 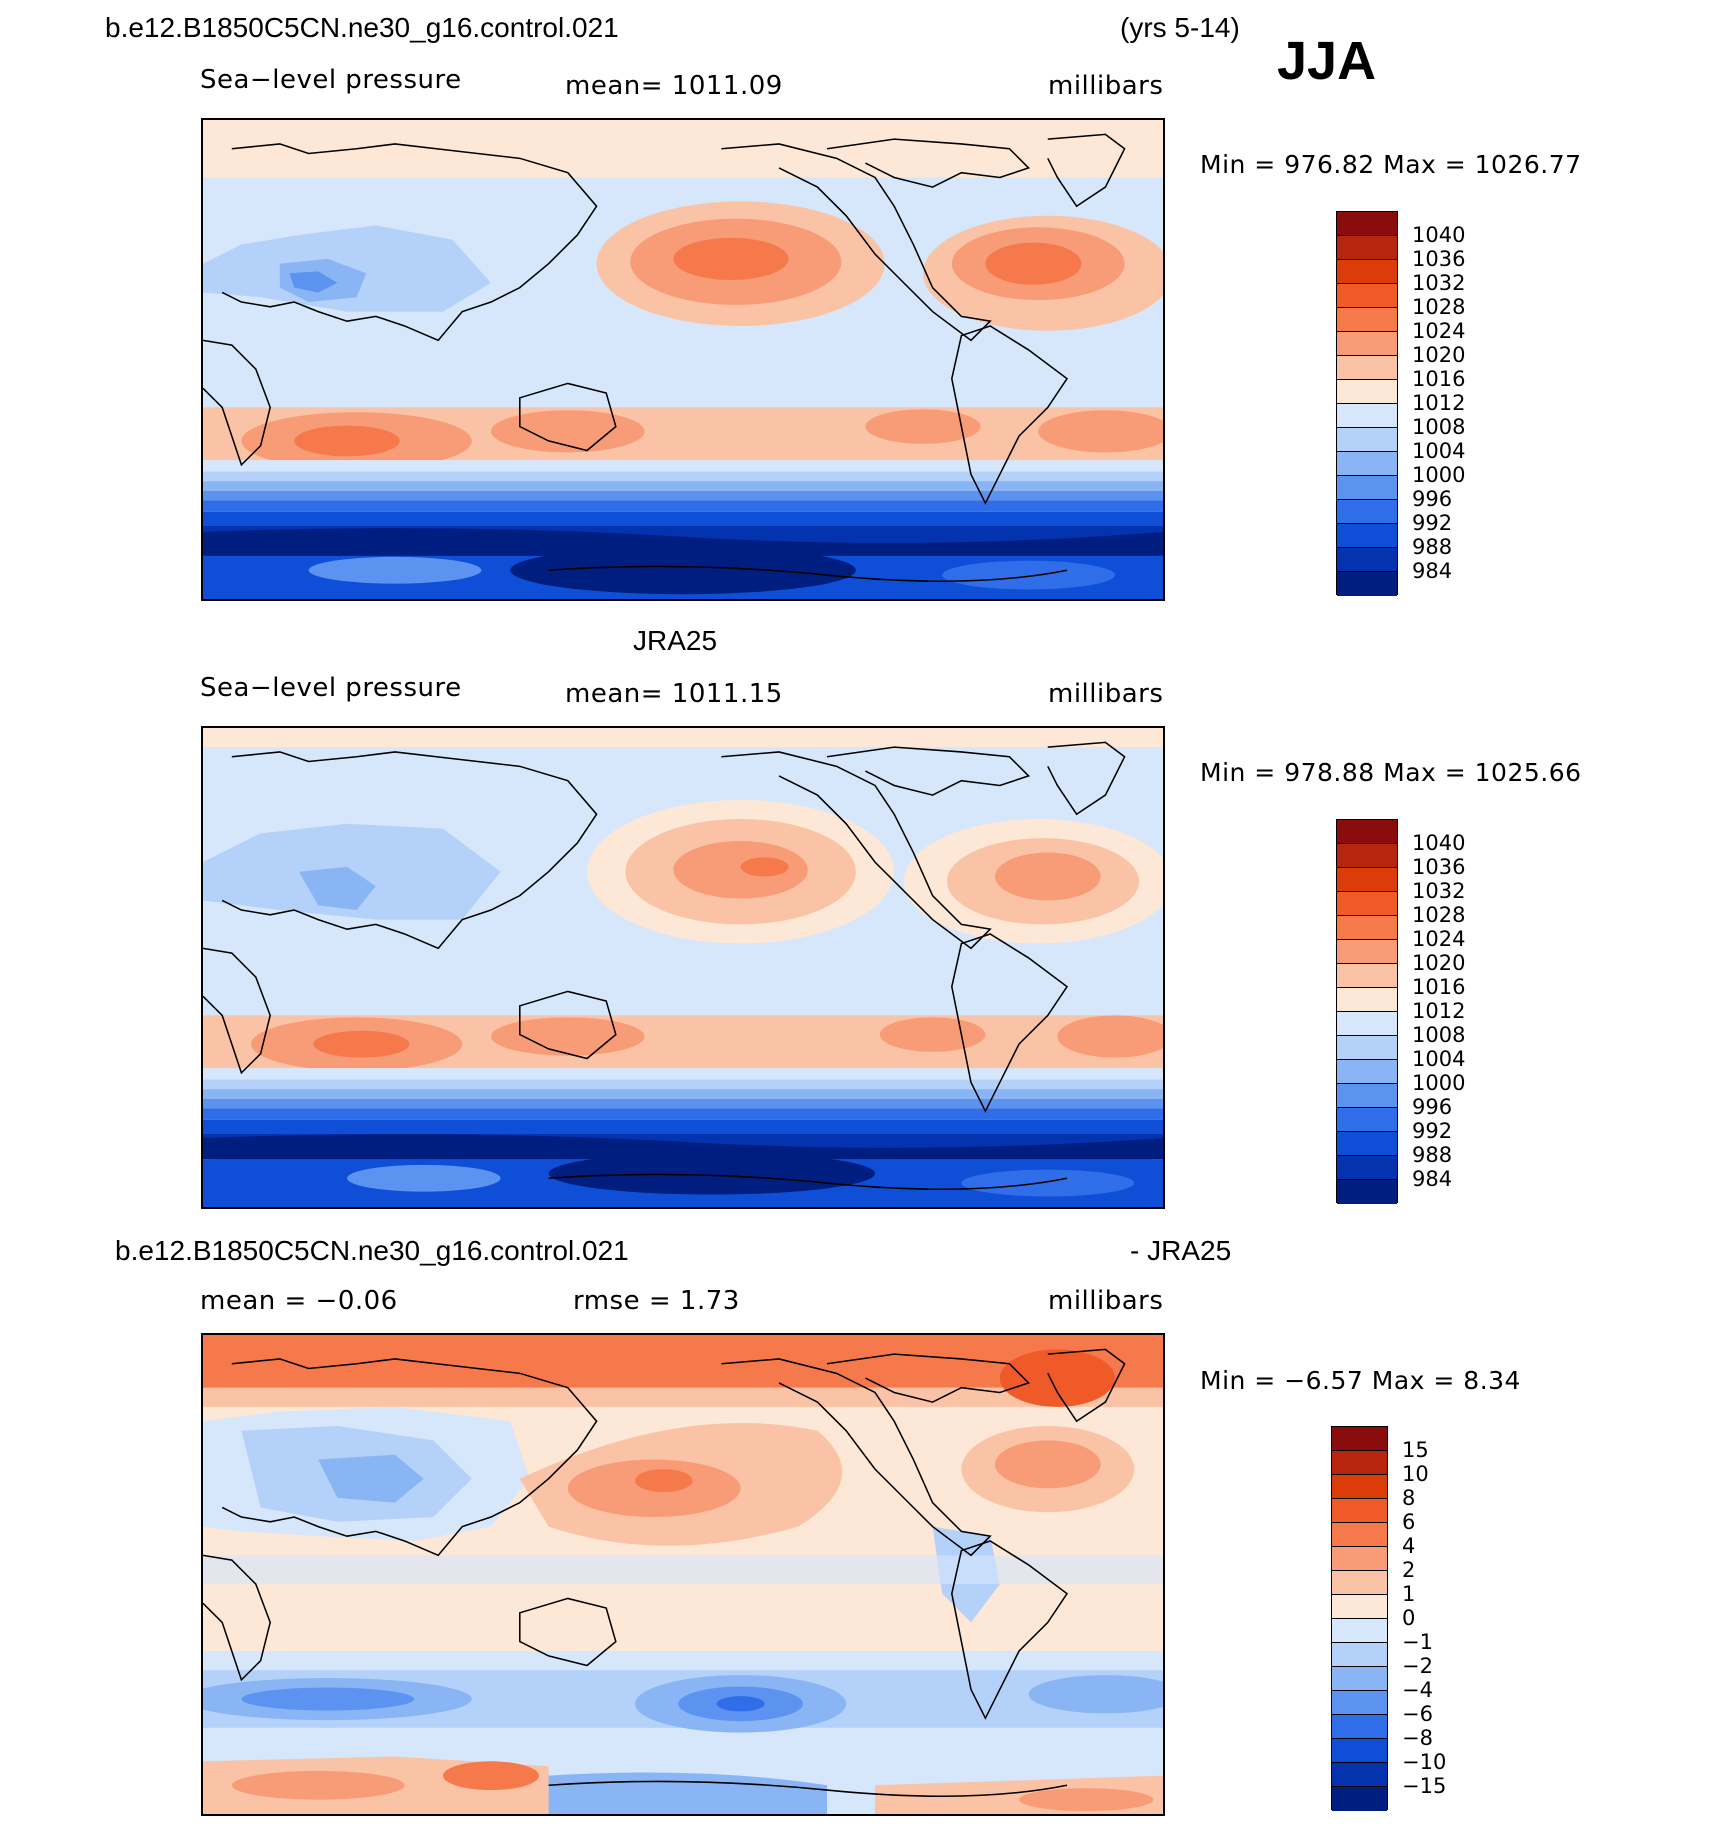 What do you see at coordinates (1180, 27) in the screenshot?
I see `years-label: (yrs 5-14)` at bounding box center [1180, 27].